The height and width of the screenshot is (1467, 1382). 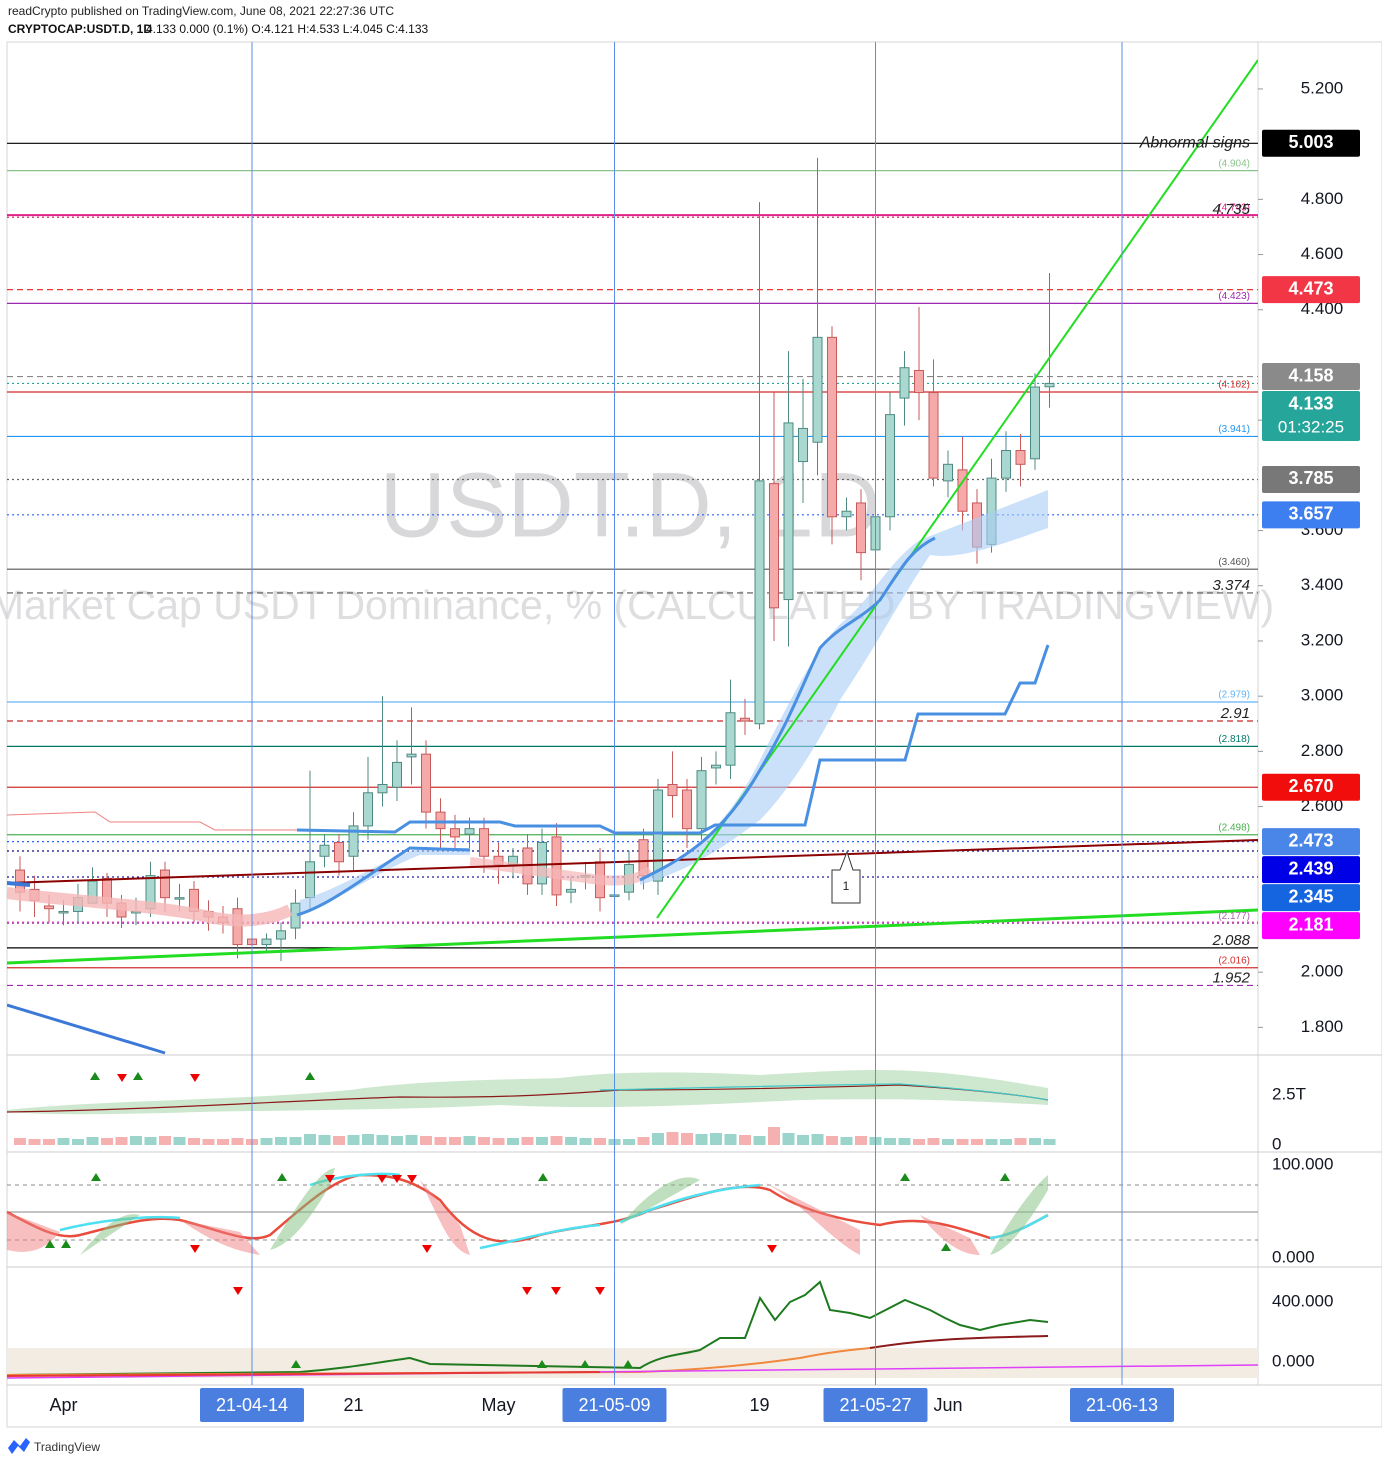 What do you see at coordinates (1322, 750) in the screenshot?
I see `y-tick-label: 2.800` at bounding box center [1322, 750].